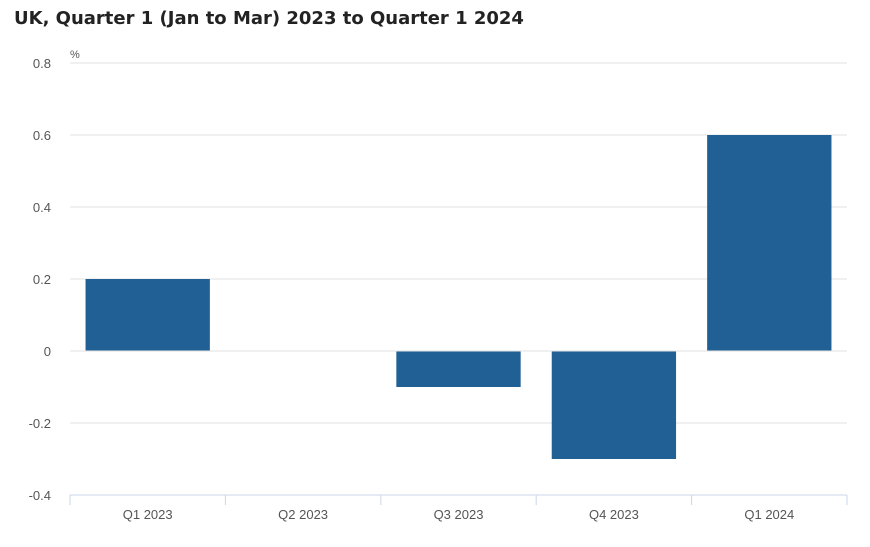  I want to click on x-tick-label: Q2 2023, so click(303, 514).